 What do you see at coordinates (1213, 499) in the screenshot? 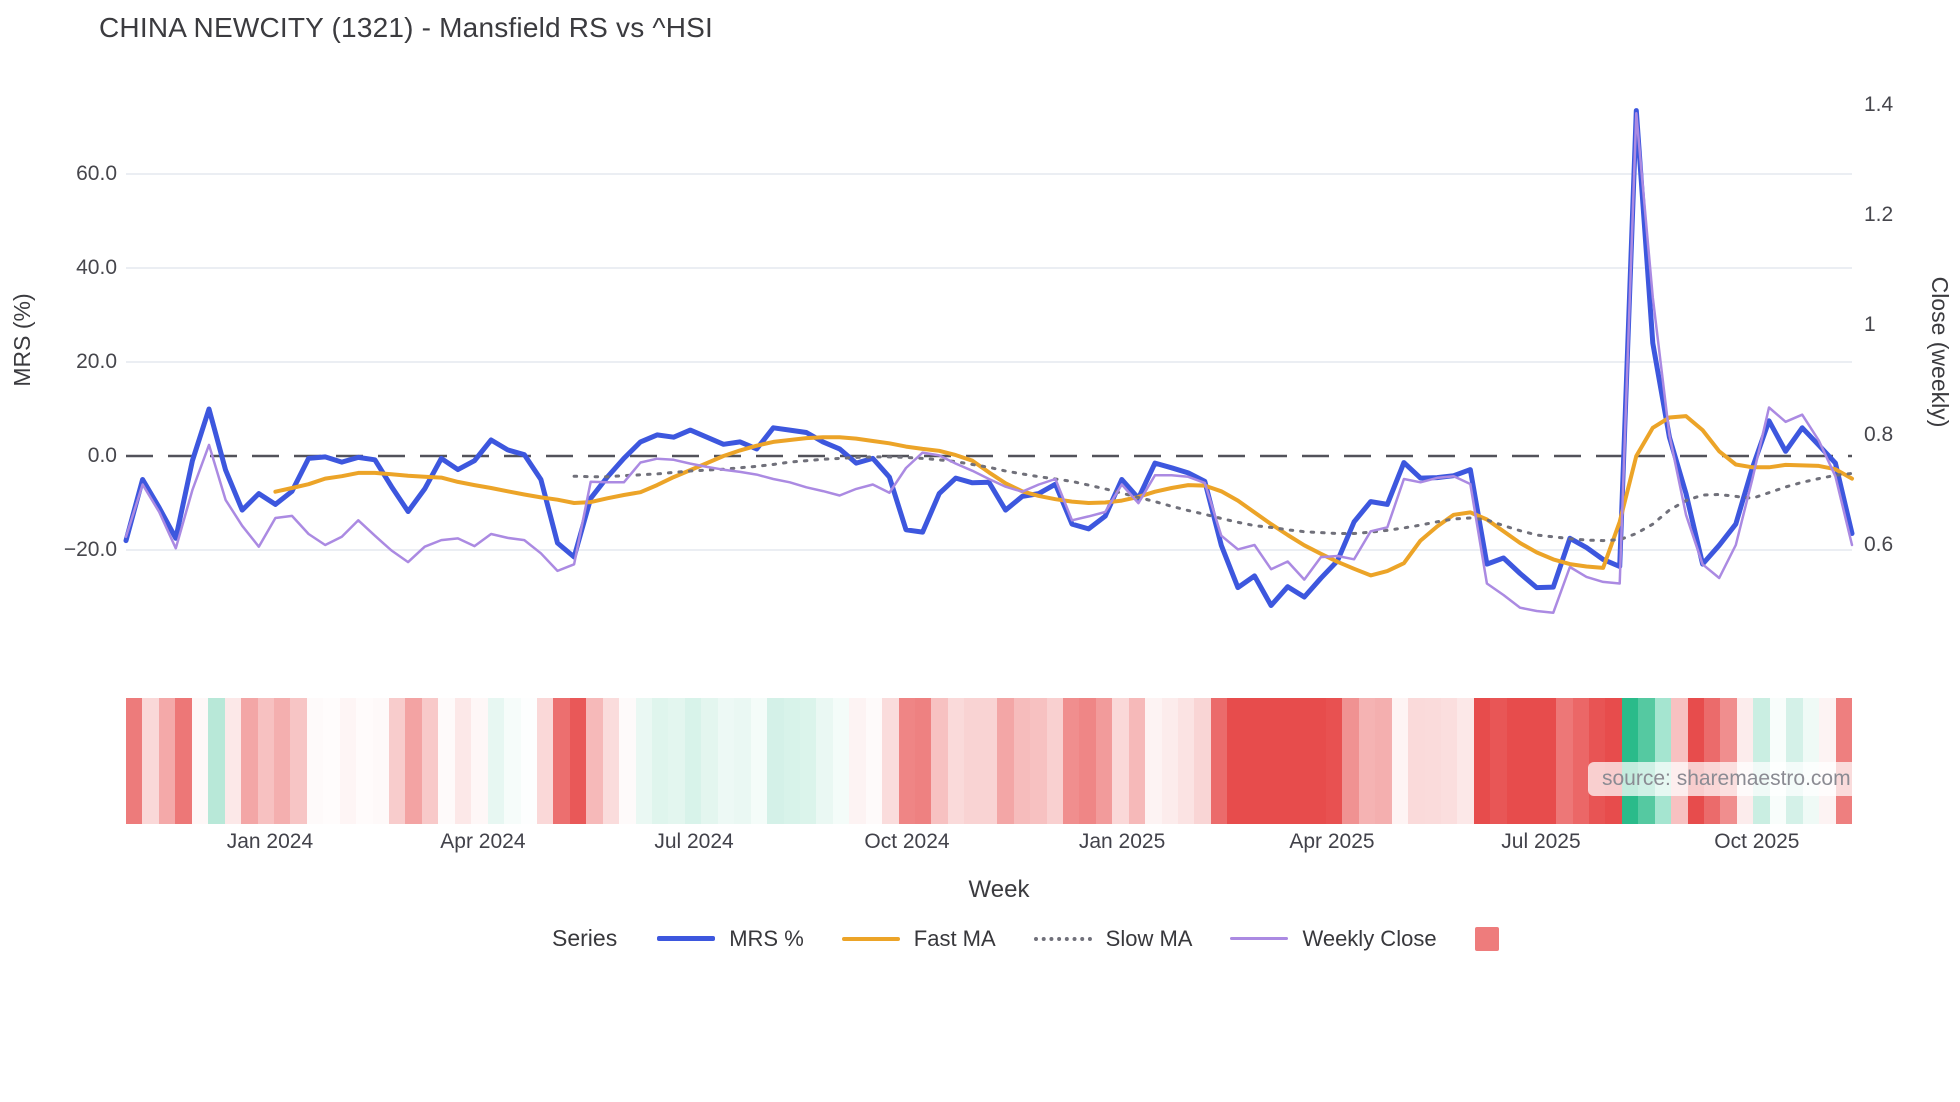
I see `slow-ma-line` at bounding box center [1213, 499].